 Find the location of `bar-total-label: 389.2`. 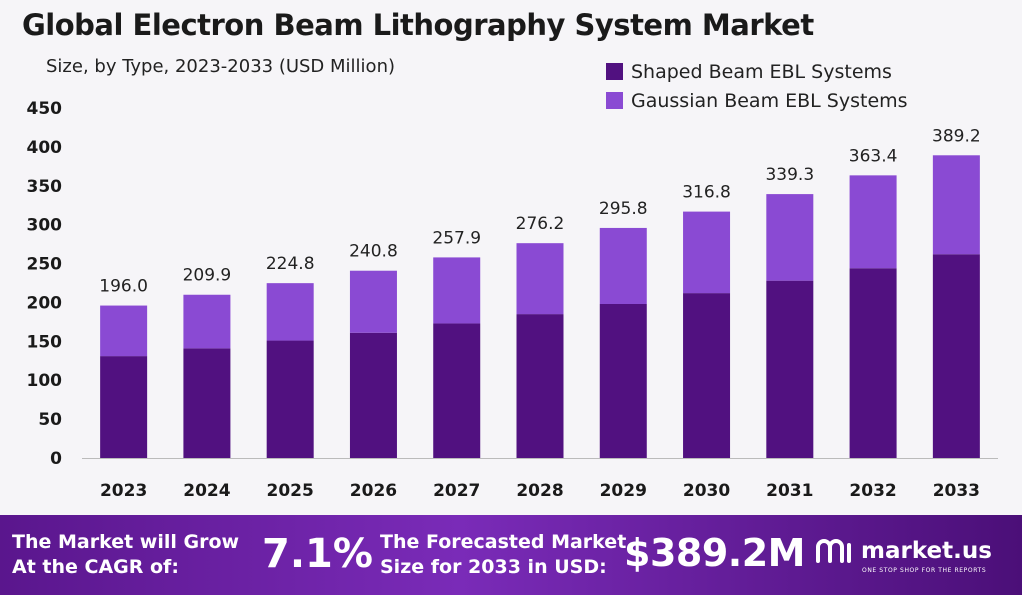

bar-total-label: 389.2 is located at coordinates (956, 136).